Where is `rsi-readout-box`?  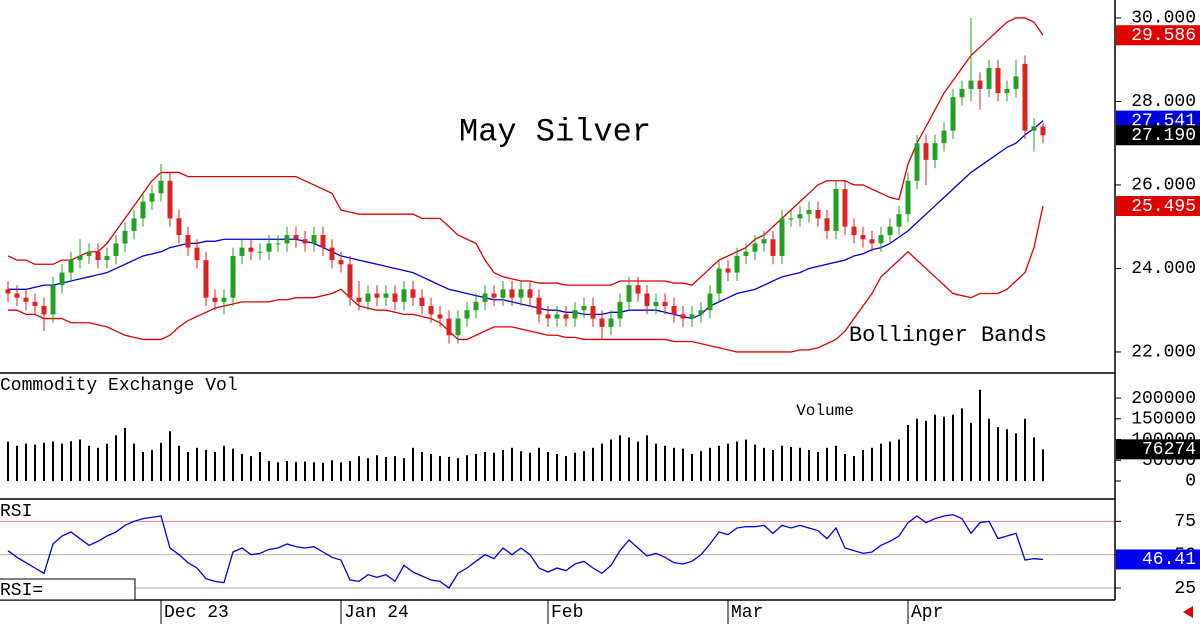
rsi-readout-box is located at coordinates (68, 589).